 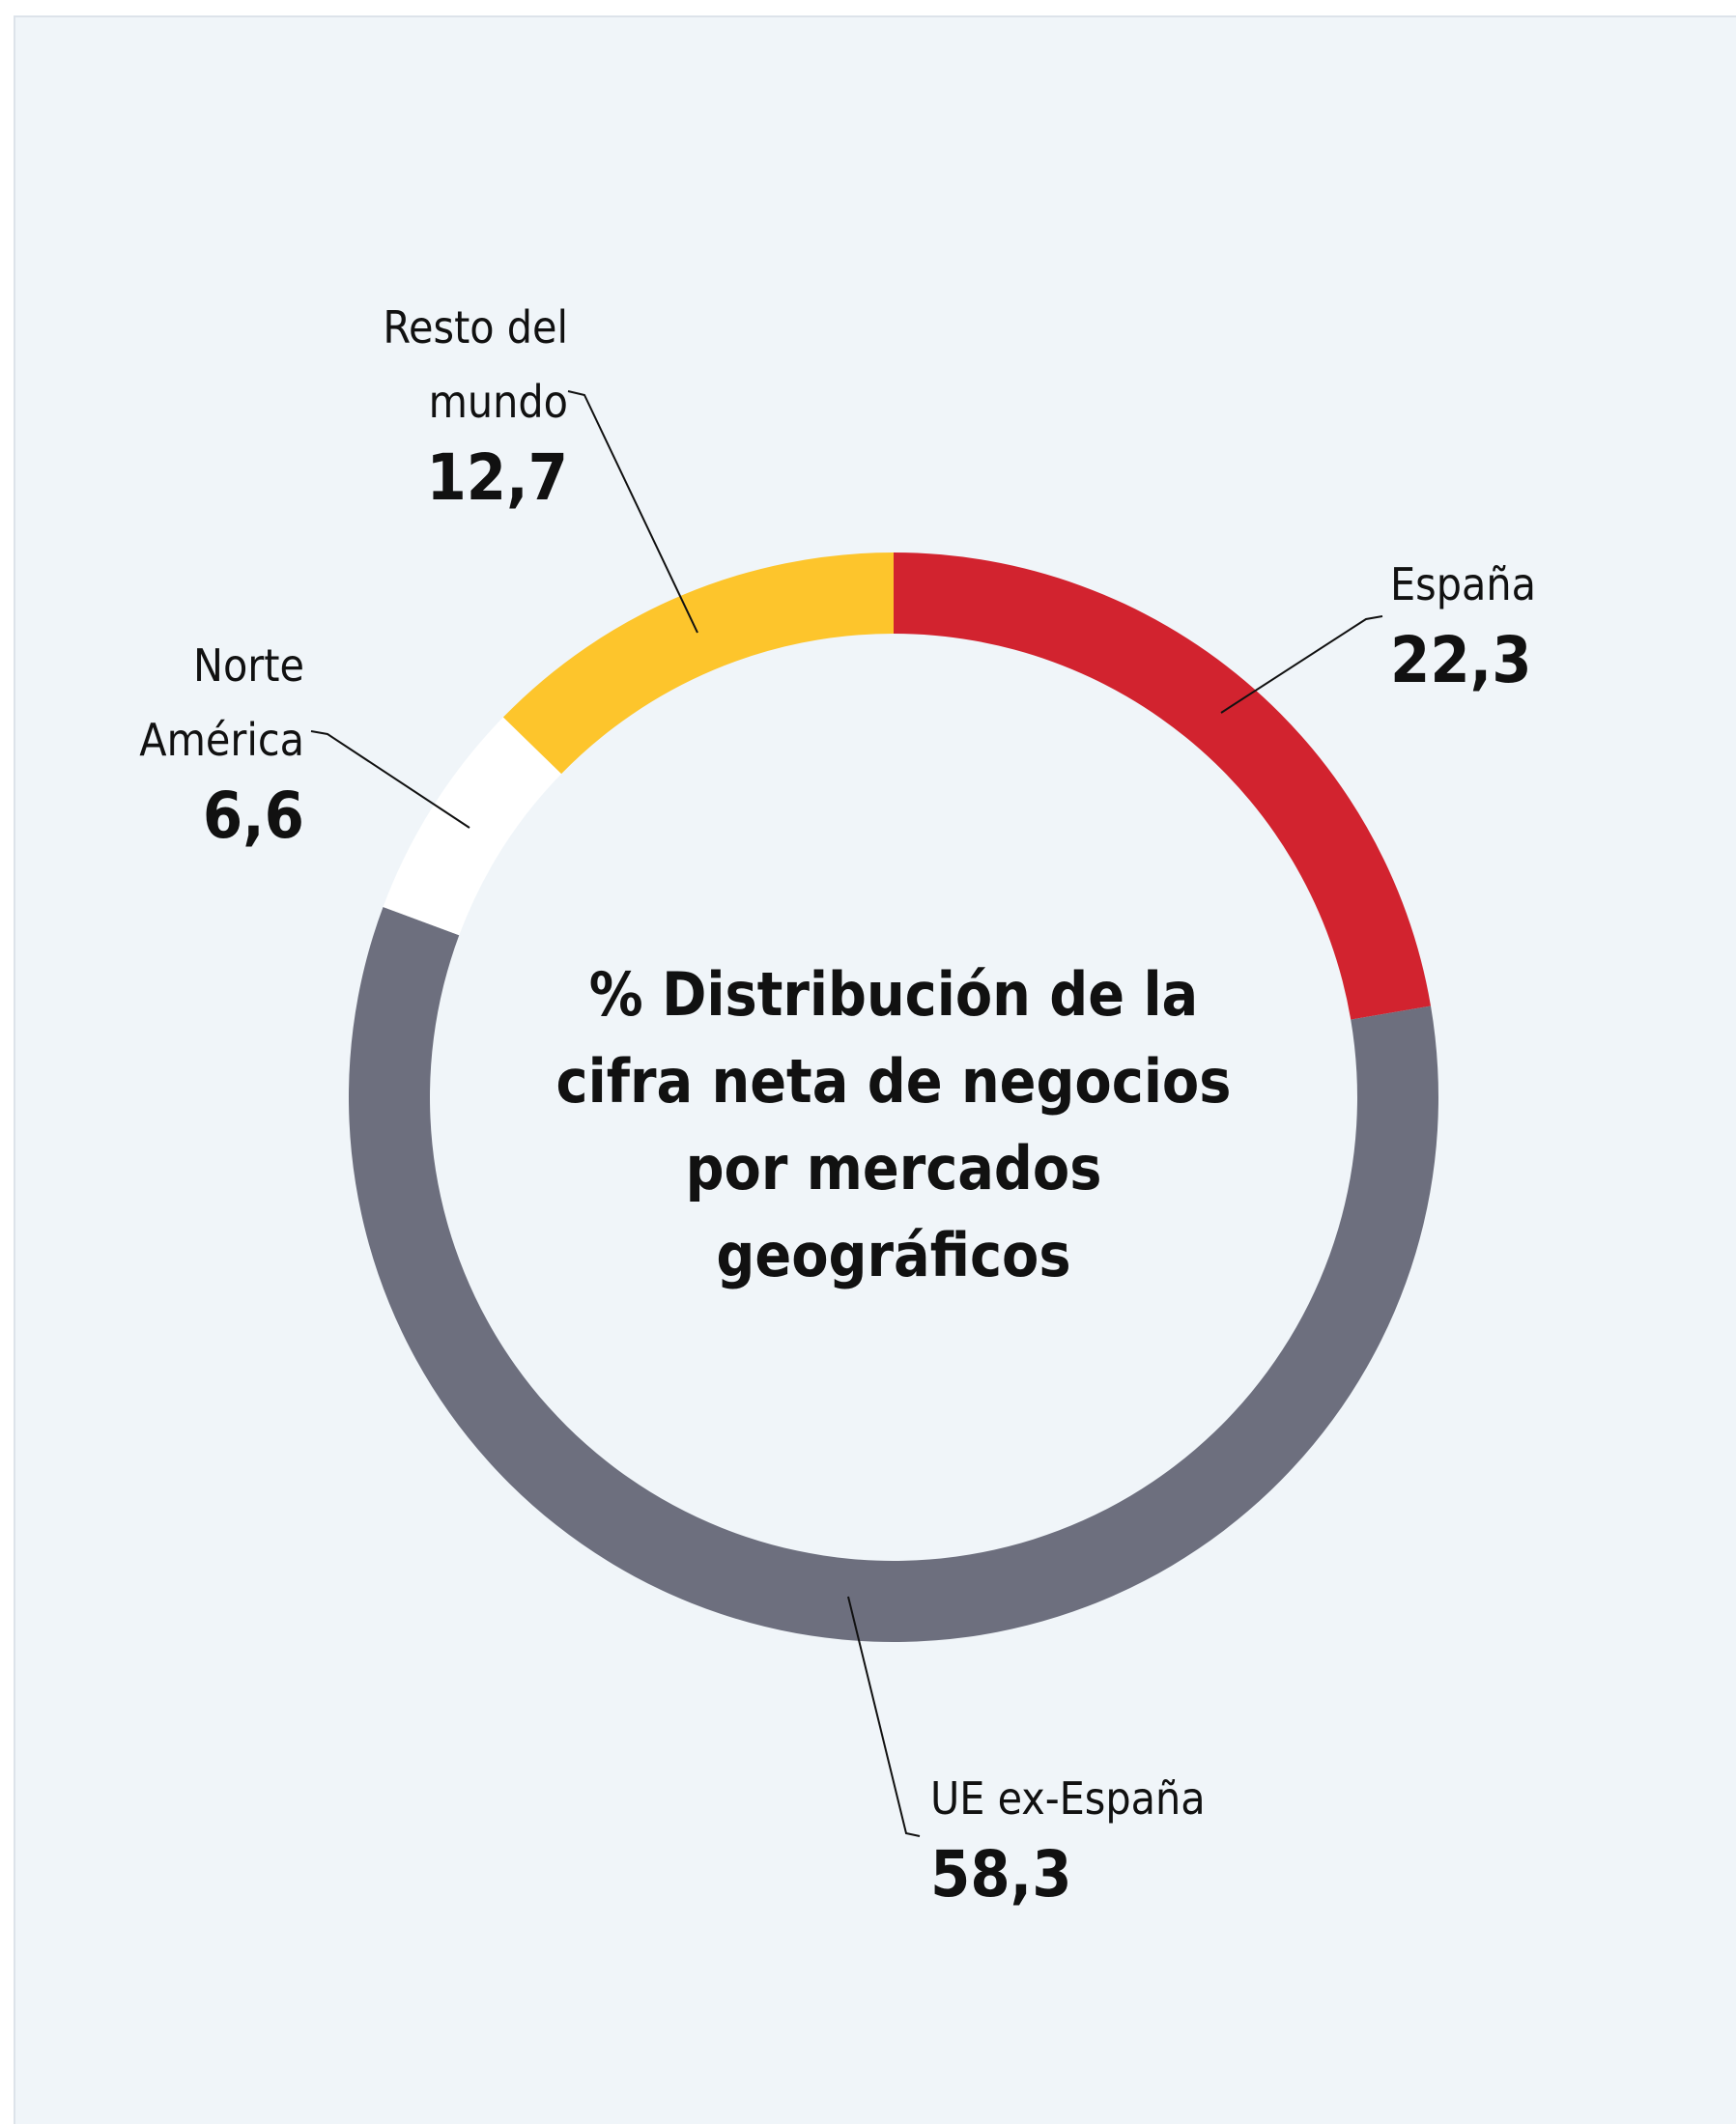 I want to click on category-label: Norte América, so click(x=221, y=702).